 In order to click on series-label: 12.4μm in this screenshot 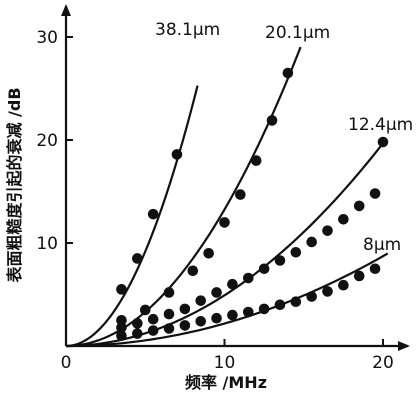, I will do `click(380, 125)`.